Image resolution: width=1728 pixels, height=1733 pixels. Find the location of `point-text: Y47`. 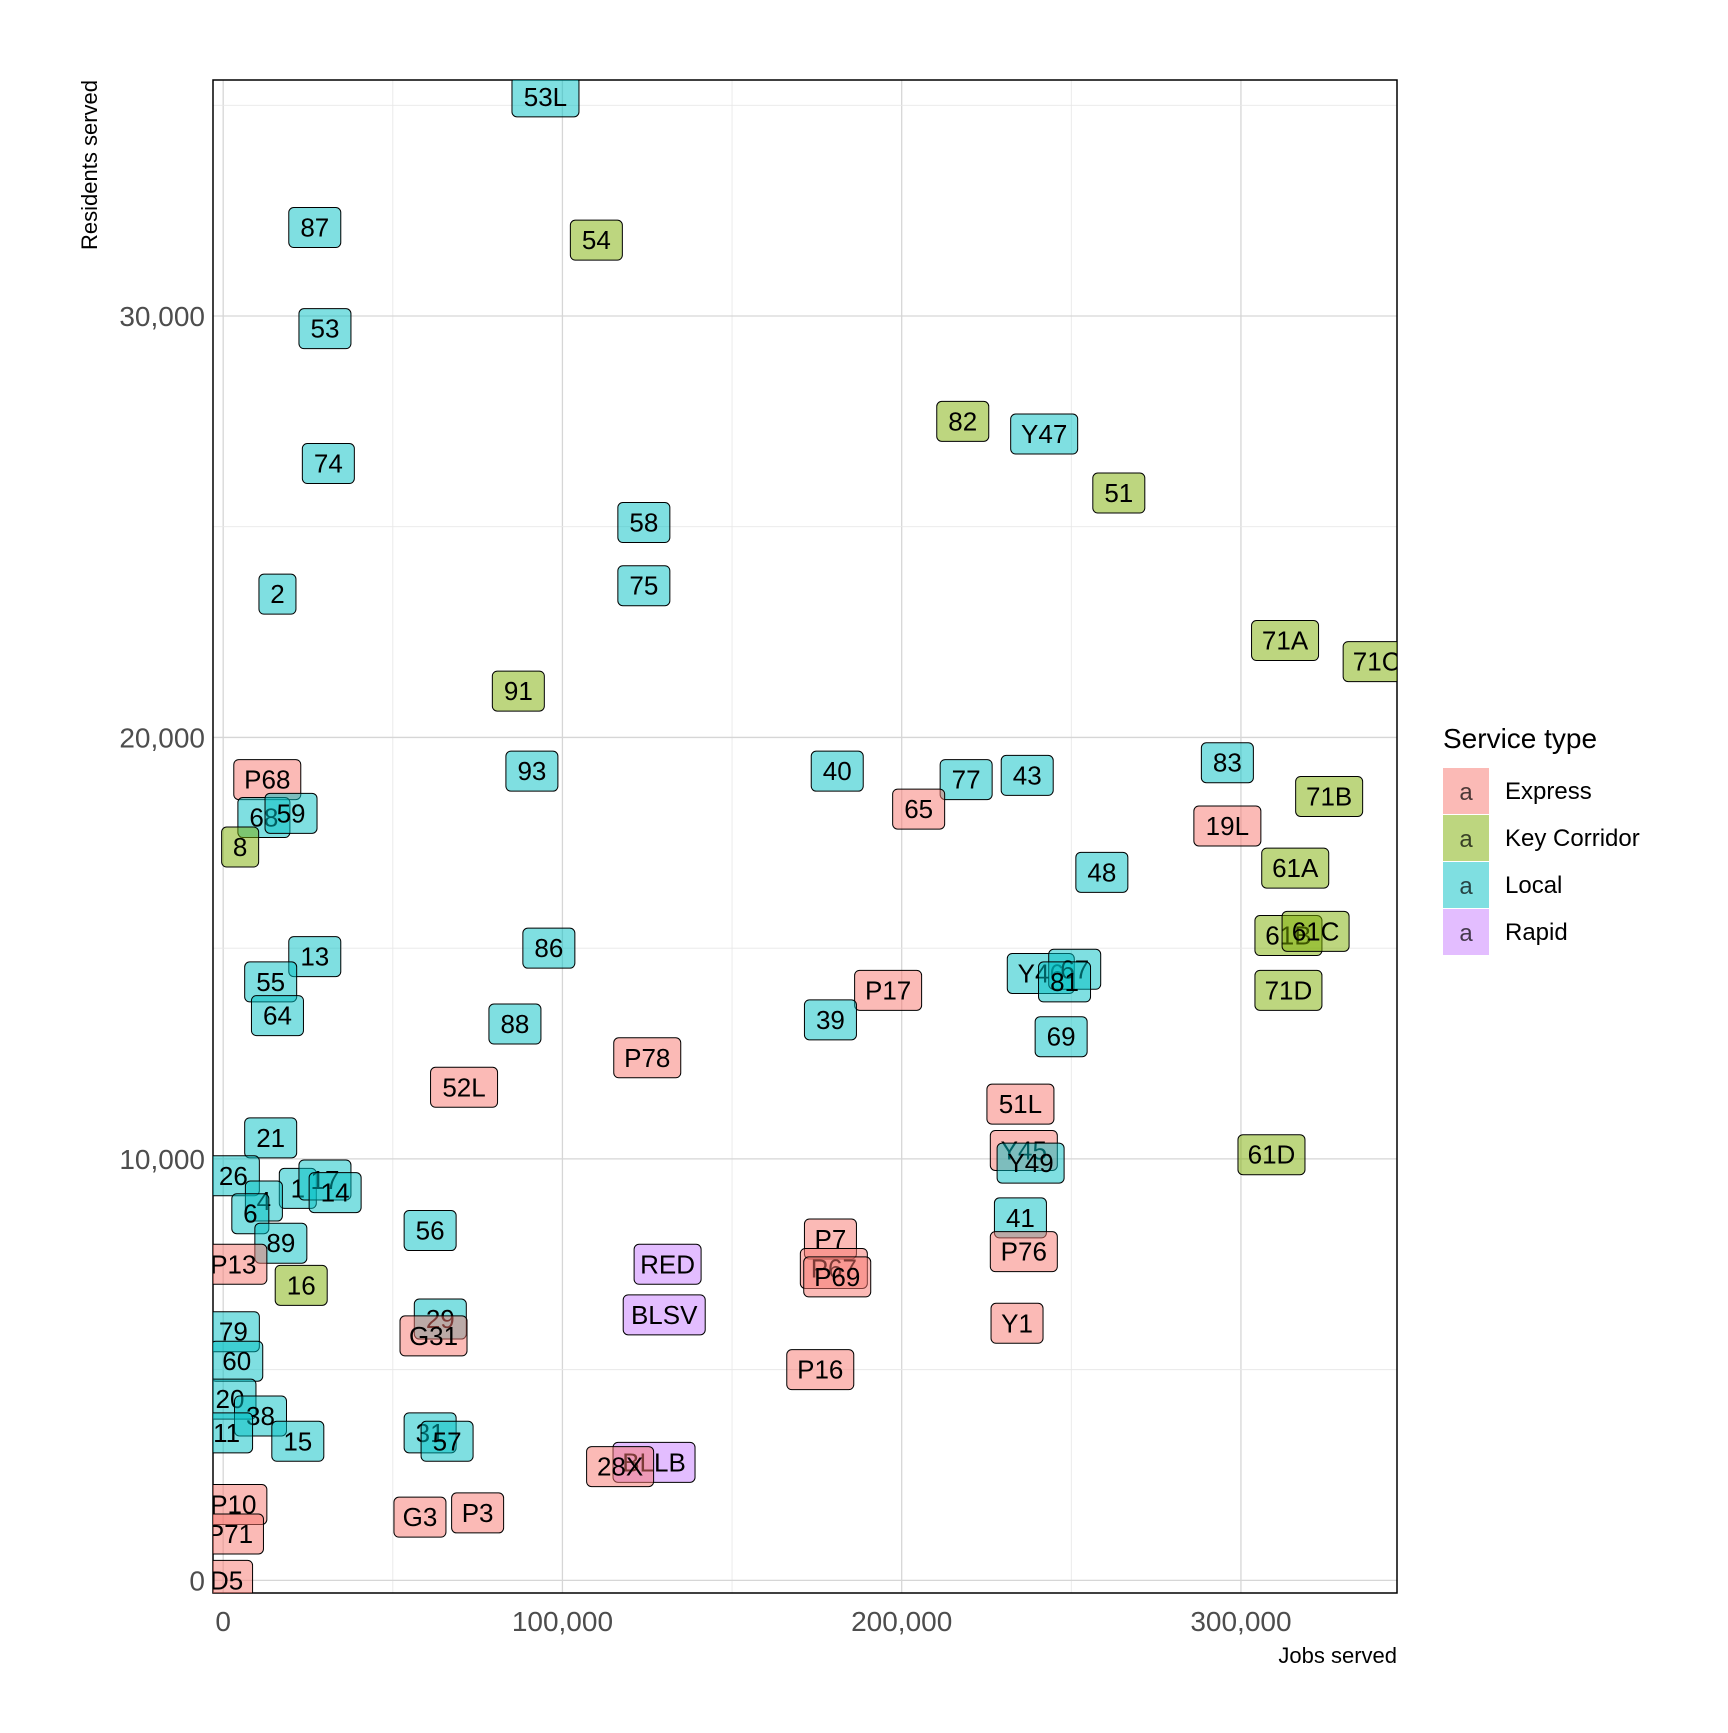

point-text: Y47 is located at coordinates (1044, 434).